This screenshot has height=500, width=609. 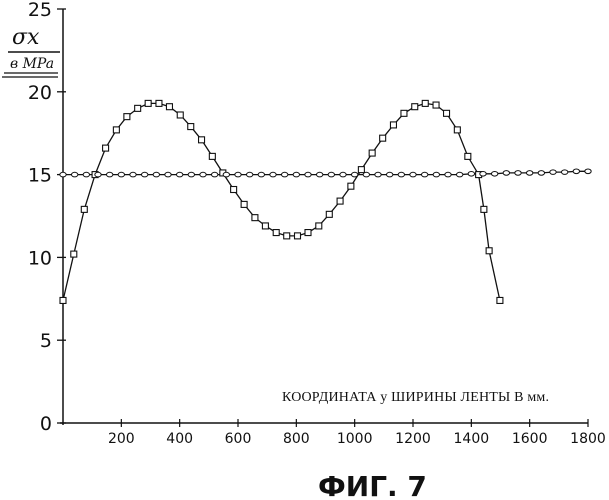 What do you see at coordinates (40, 10) in the screenshot?
I see `y-tick-label: 25` at bounding box center [40, 10].